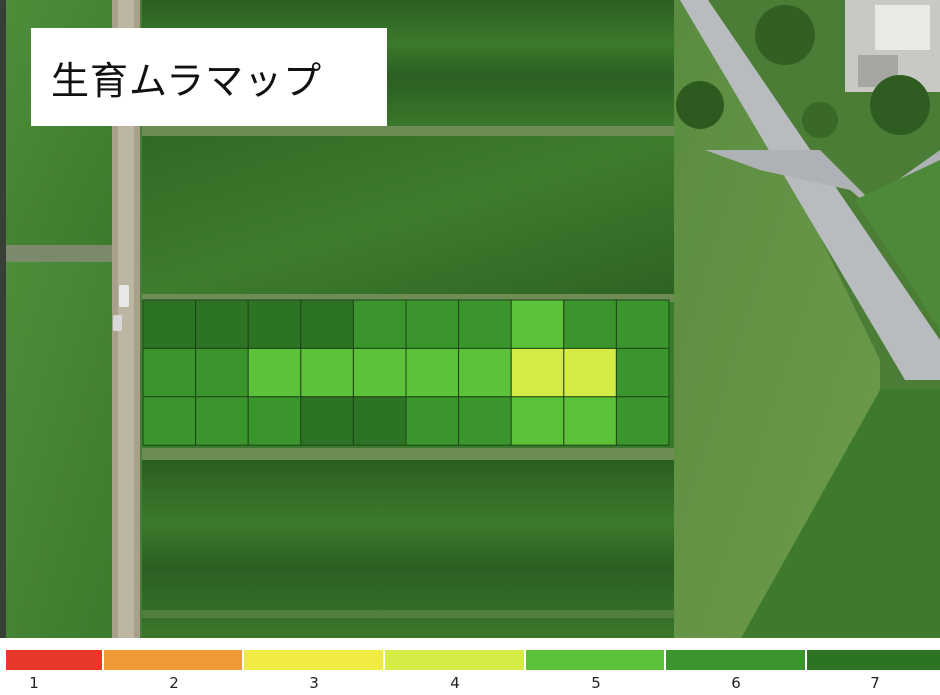 The width and height of the screenshot is (940, 695). I want to click on color-legend: 1 2 3 4 5 6 7, so click(470, 666).